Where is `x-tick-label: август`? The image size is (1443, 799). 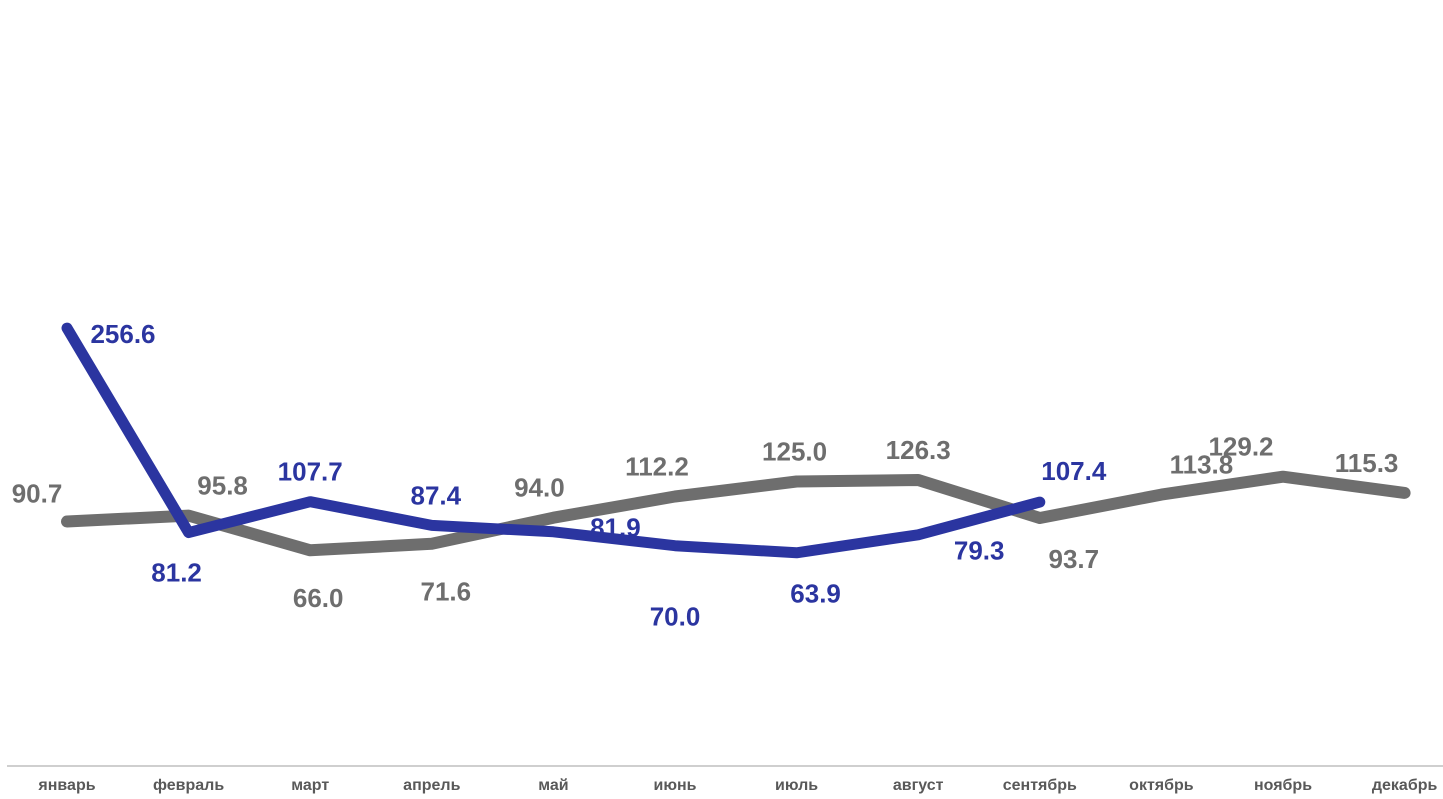 x-tick-label: август is located at coordinates (918, 785).